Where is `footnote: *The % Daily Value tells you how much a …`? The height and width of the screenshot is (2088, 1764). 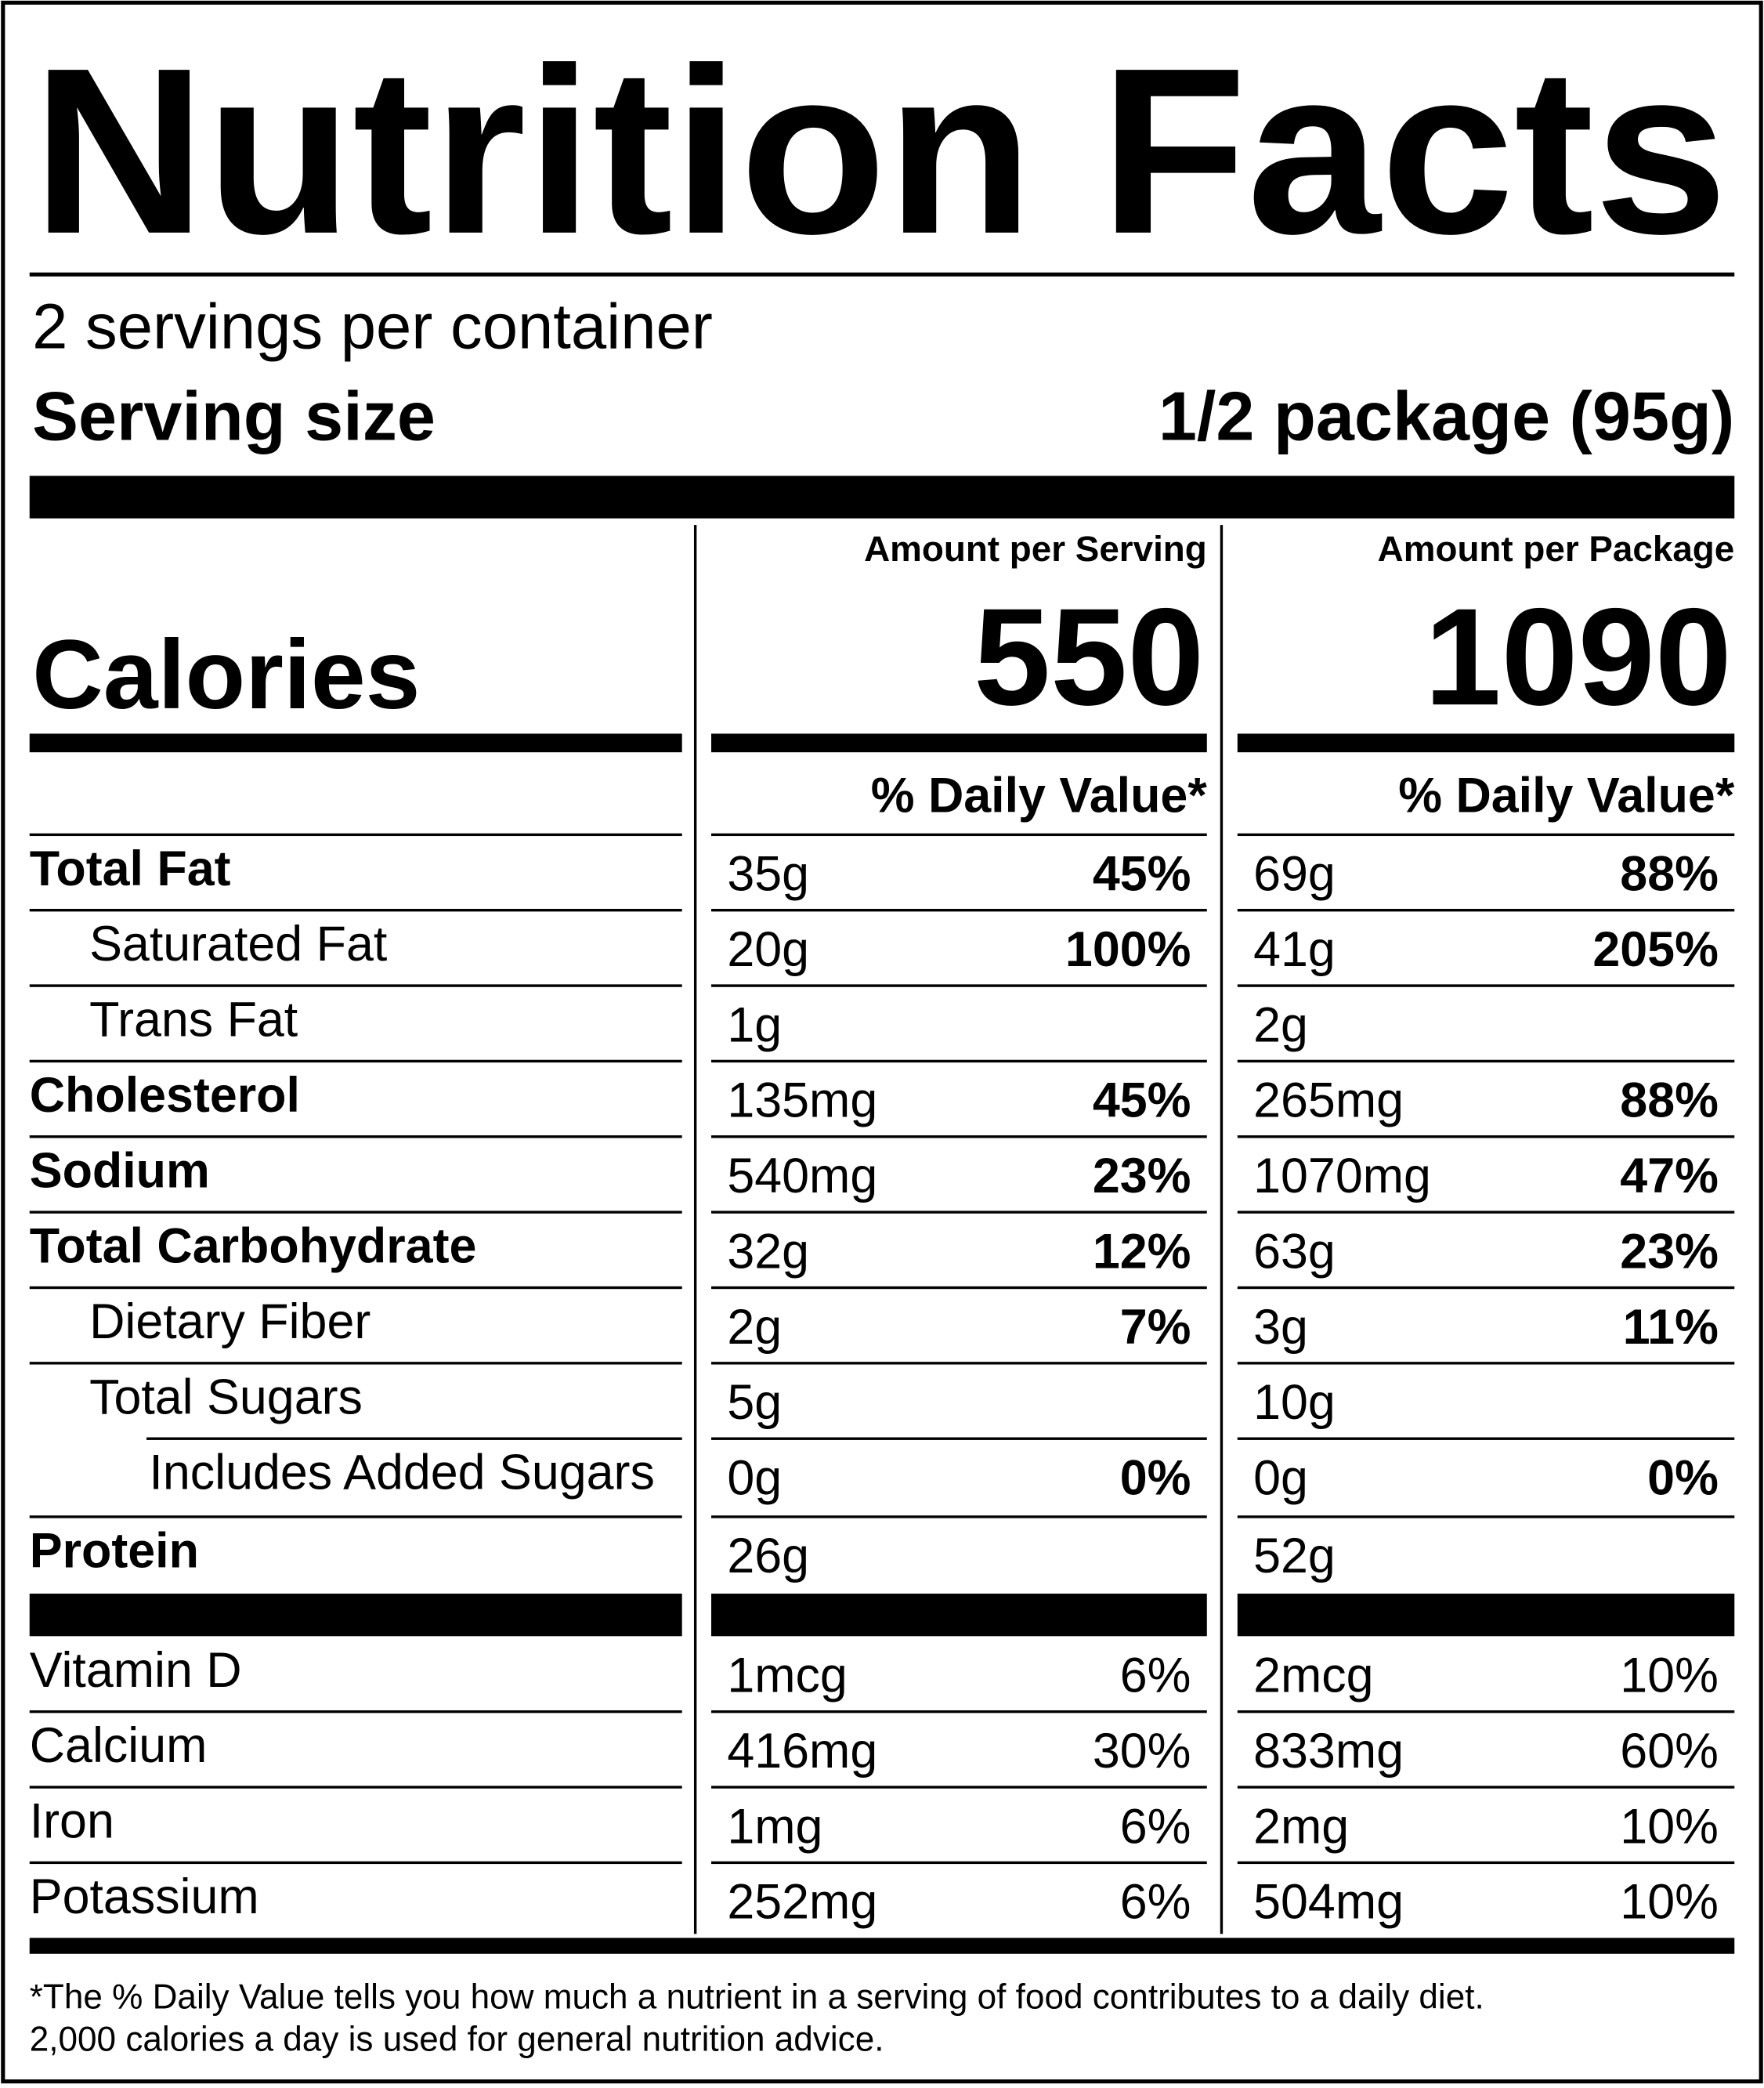 footnote: *The % Daily Value tells you how much a … is located at coordinates (757, 1997).